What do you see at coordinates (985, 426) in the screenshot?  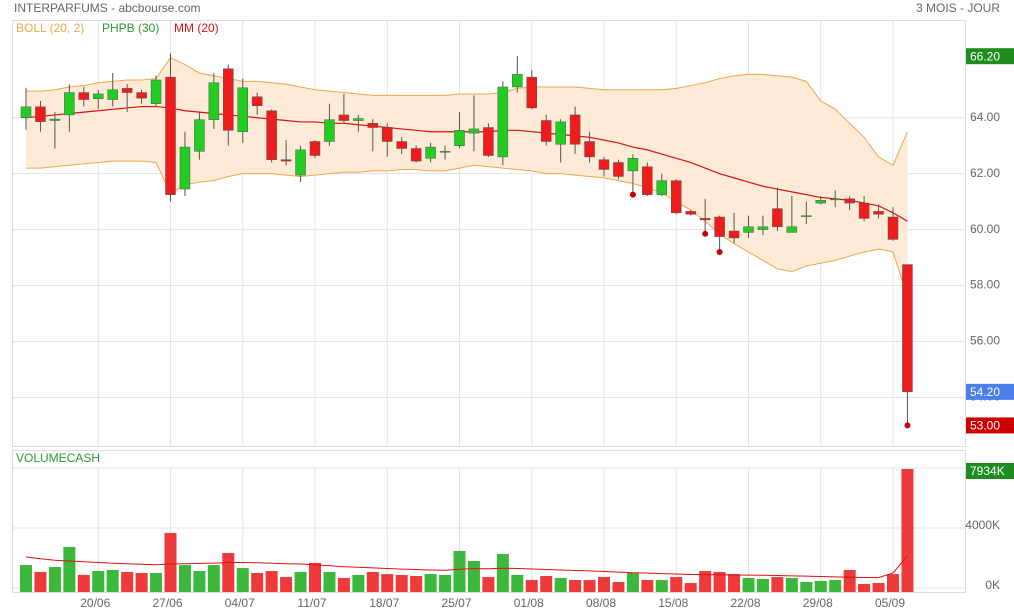 I see `price-flag-label: 53.00` at bounding box center [985, 426].